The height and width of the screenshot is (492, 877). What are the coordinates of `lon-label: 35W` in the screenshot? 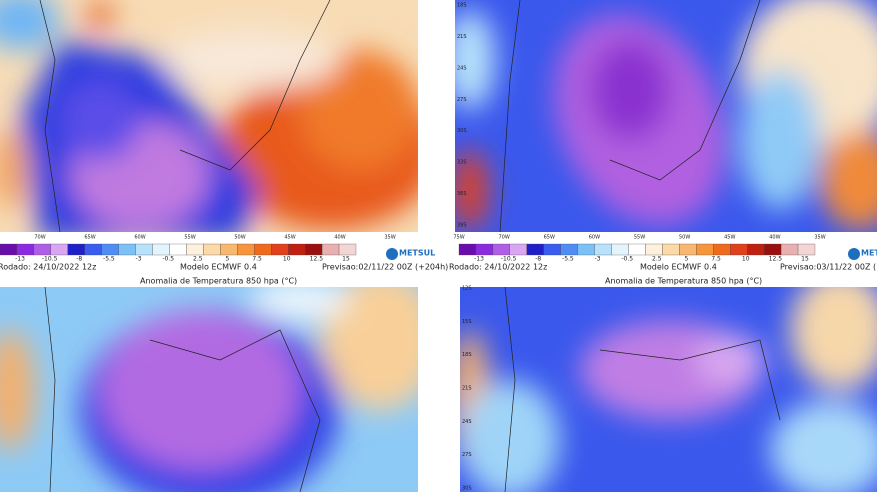 It's located at (819, 238).